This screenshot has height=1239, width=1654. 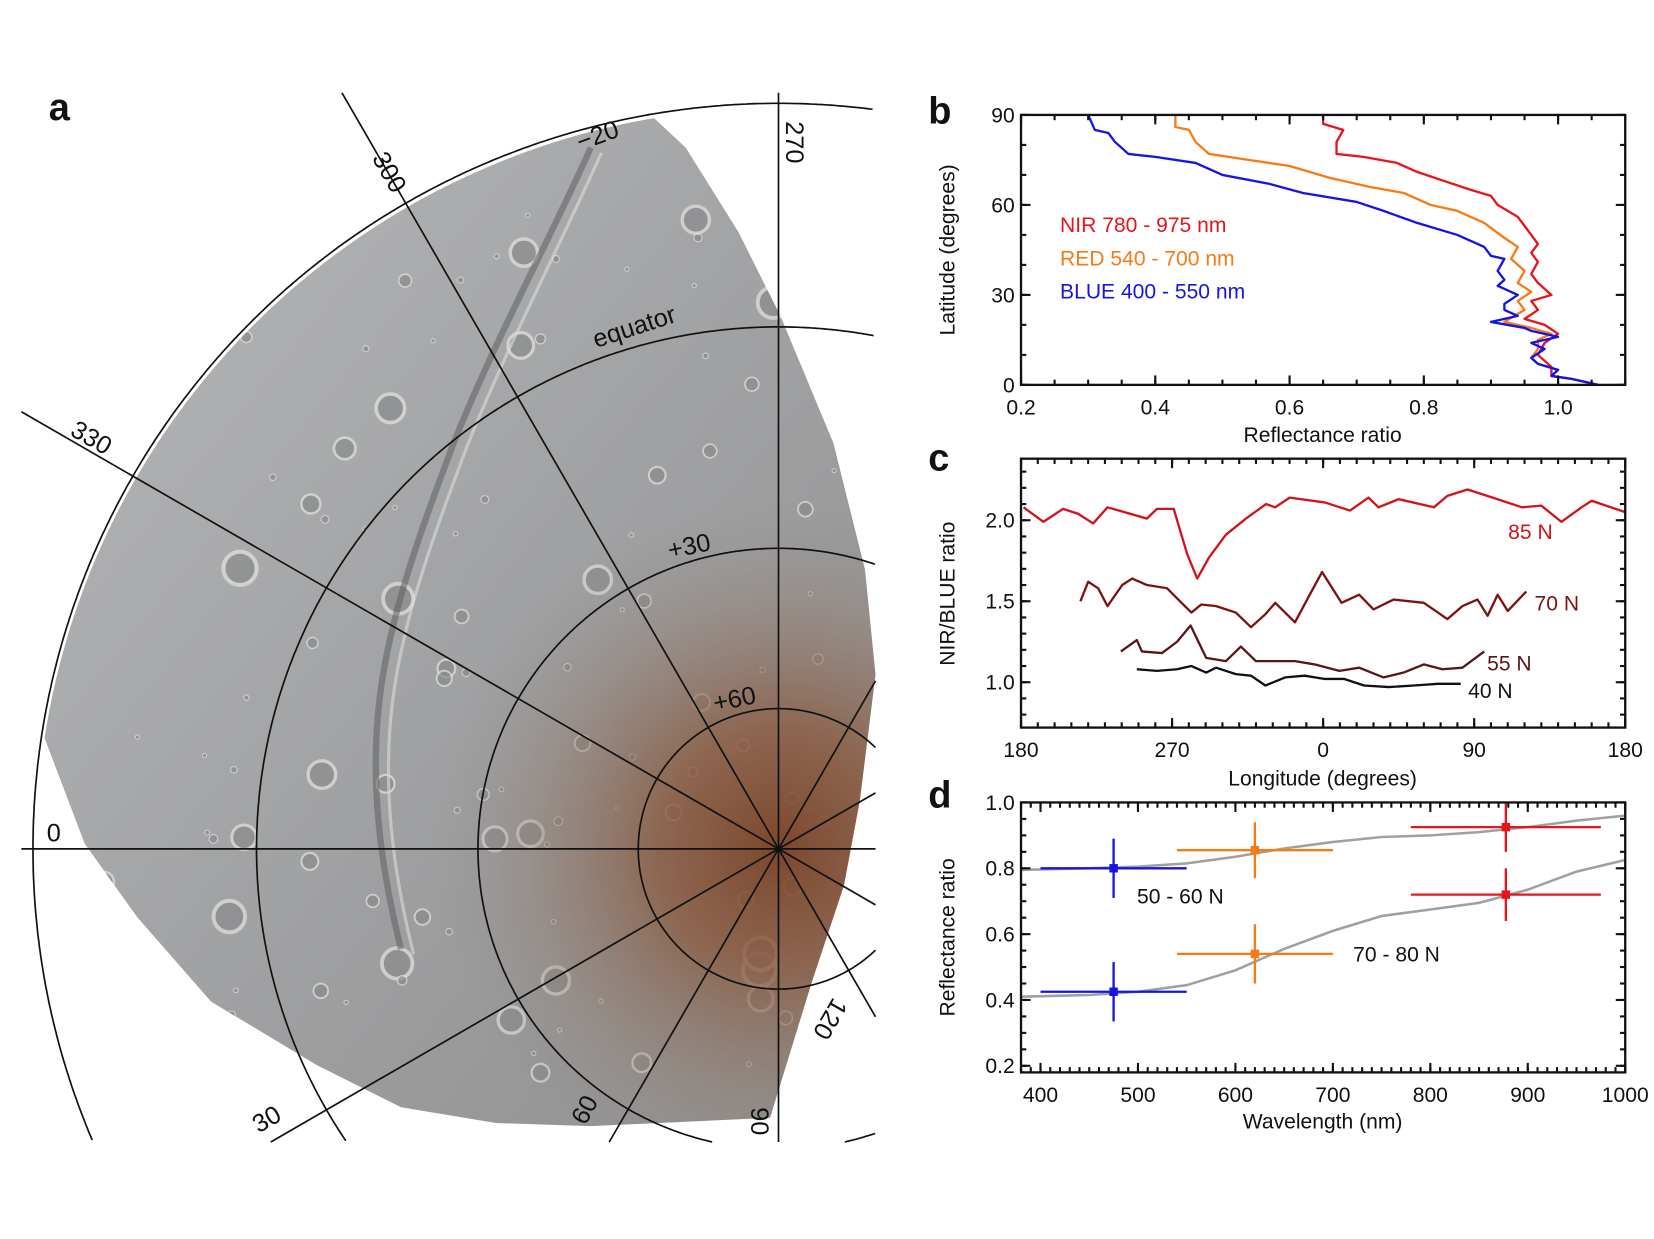 What do you see at coordinates (54, 833) in the screenshot?
I see `map-label-7: 0` at bounding box center [54, 833].